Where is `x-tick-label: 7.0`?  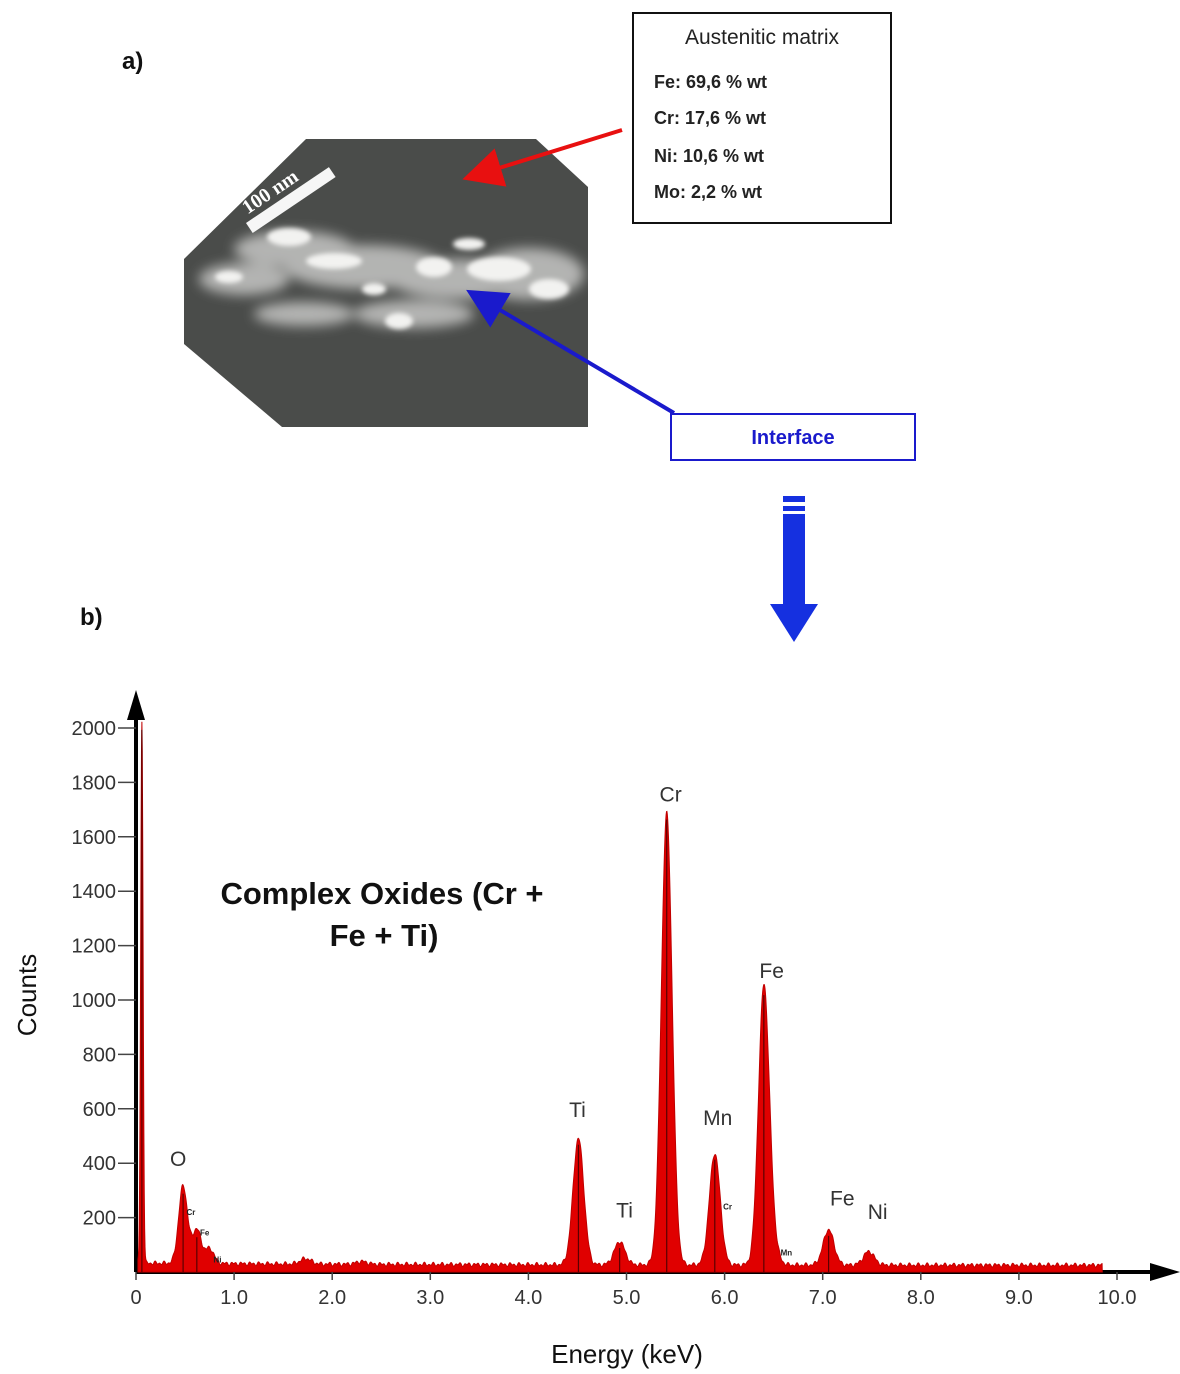 x-tick-label: 7.0 is located at coordinates (823, 1298).